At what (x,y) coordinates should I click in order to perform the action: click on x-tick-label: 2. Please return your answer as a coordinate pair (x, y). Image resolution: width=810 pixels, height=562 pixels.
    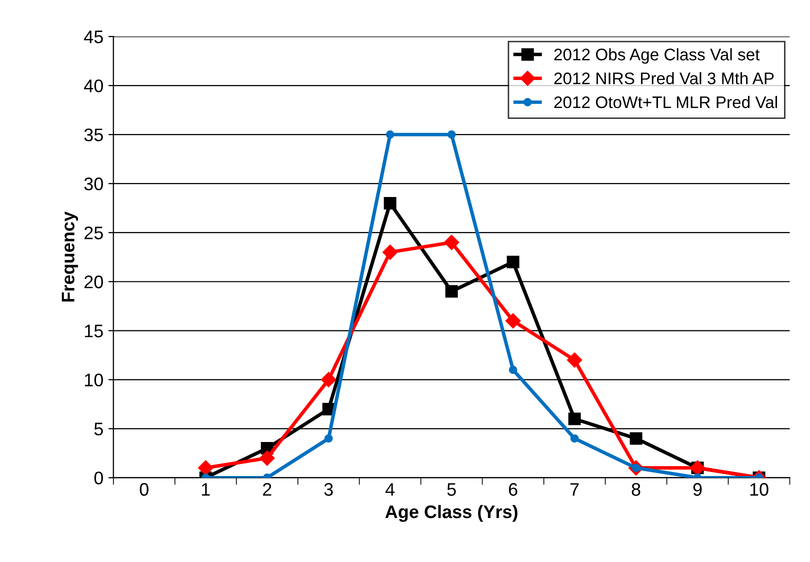
    Looking at the image, I should click on (267, 489).